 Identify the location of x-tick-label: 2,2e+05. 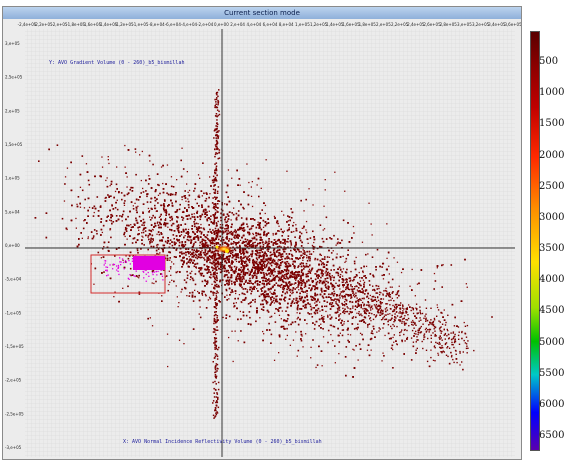
(400, 24).